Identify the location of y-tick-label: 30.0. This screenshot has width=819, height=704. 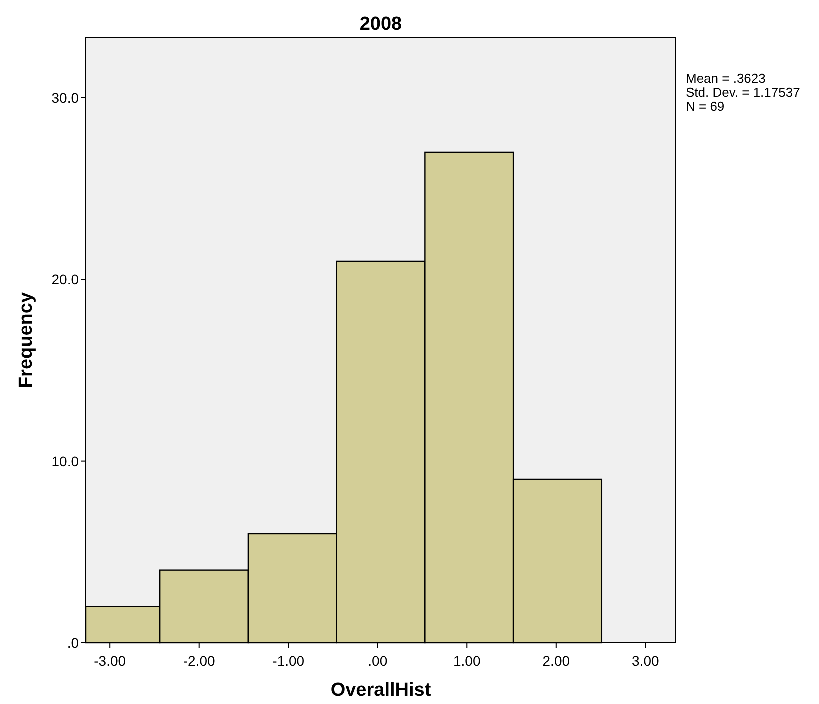
(66, 98).